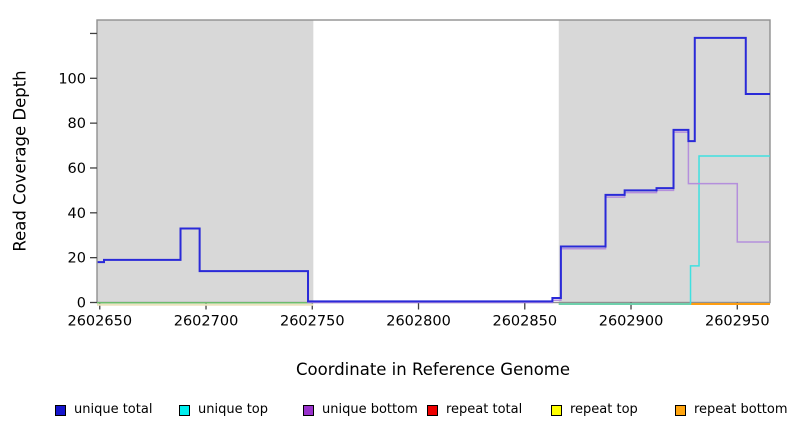 The height and width of the screenshot is (432, 792). What do you see at coordinates (370, 409) in the screenshot?
I see `legend-label: unique bottom` at bounding box center [370, 409].